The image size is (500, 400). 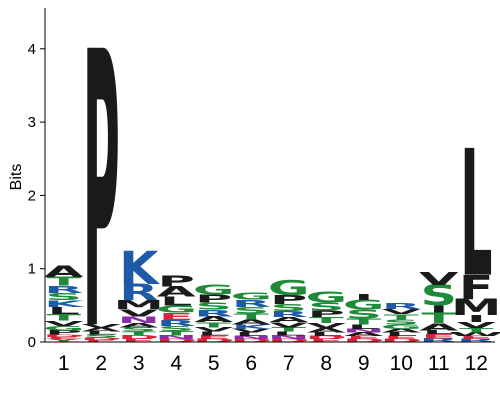 What do you see at coordinates (32, 195) in the screenshot?
I see `y-tick-label: 2` at bounding box center [32, 195].